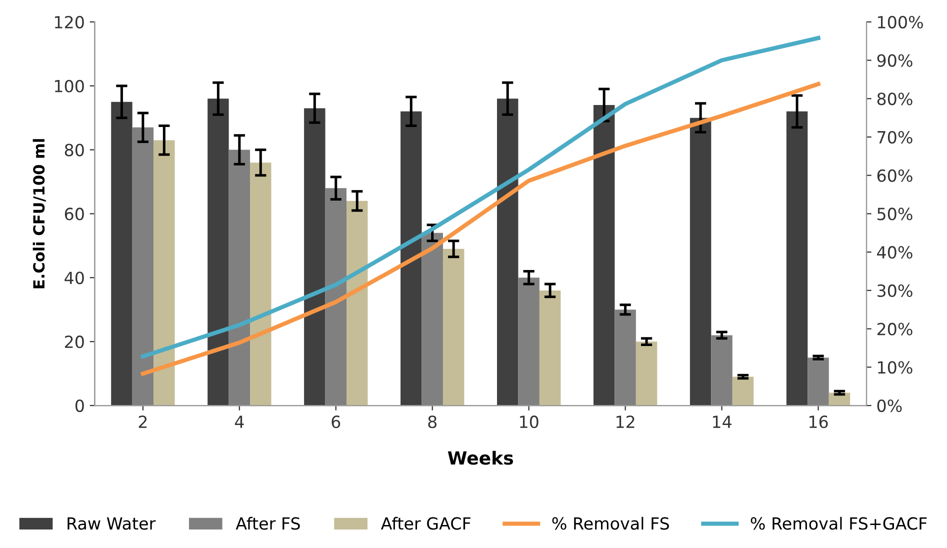 The height and width of the screenshot is (548, 947). What do you see at coordinates (895, 291) in the screenshot?
I see `y2-tick-label: 30%` at bounding box center [895, 291].